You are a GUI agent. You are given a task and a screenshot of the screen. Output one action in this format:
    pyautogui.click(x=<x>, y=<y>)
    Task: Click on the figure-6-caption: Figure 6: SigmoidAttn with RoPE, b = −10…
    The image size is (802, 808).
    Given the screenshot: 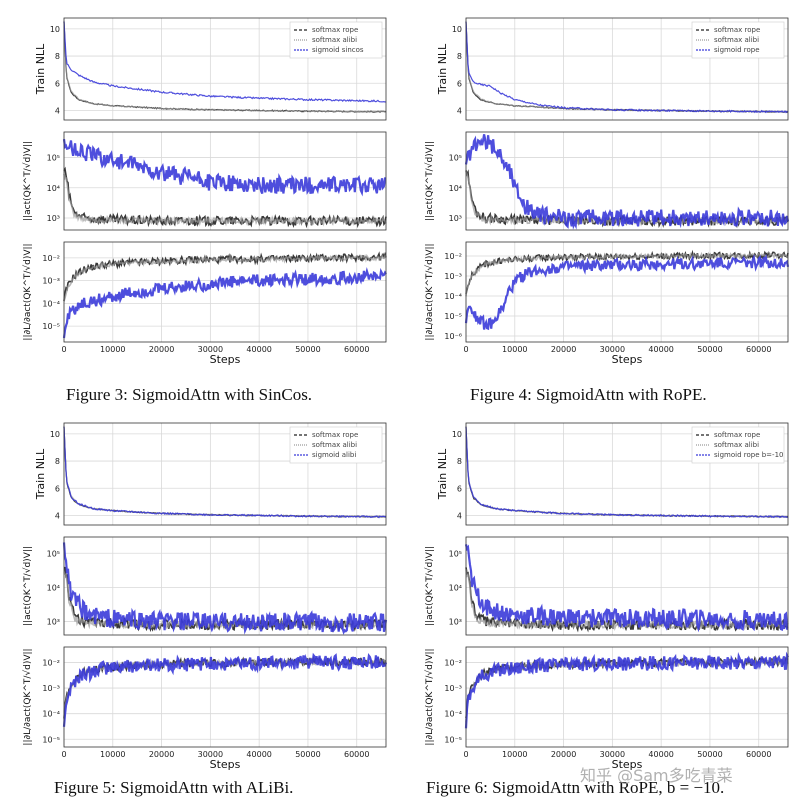 What is the action you would take?
    pyautogui.click(x=575, y=787)
    